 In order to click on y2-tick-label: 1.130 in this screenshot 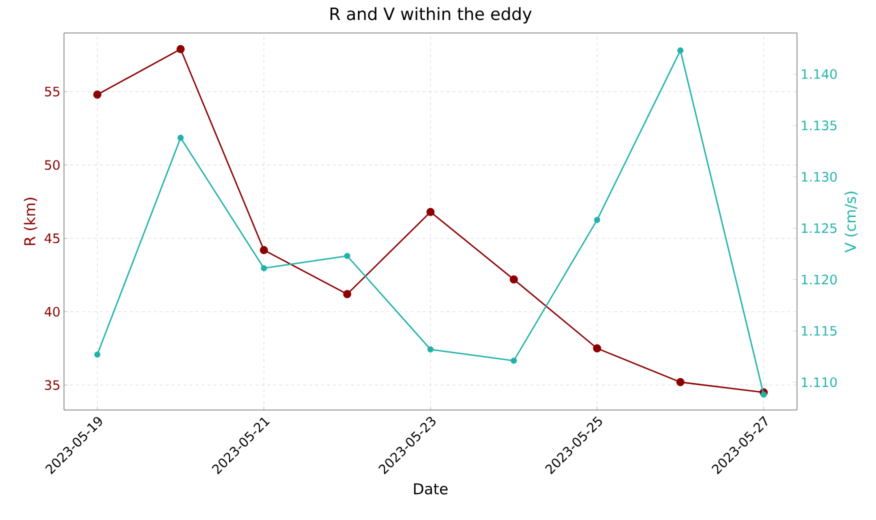, I will do `click(819, 177)`.